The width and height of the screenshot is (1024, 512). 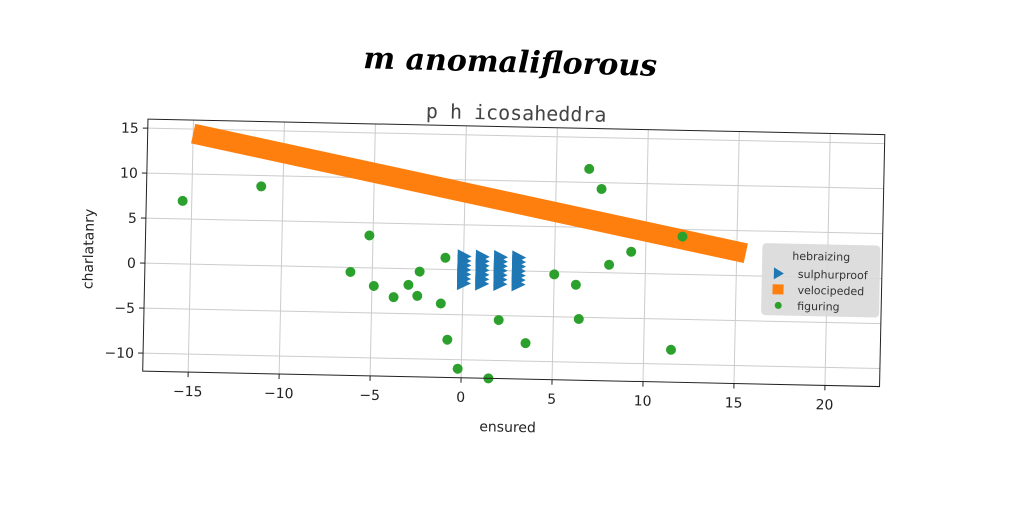 What do you see at coordinates (778, 305) in the screenshot?
I see `legend-dot-marker` at bounding box center [778, 305].